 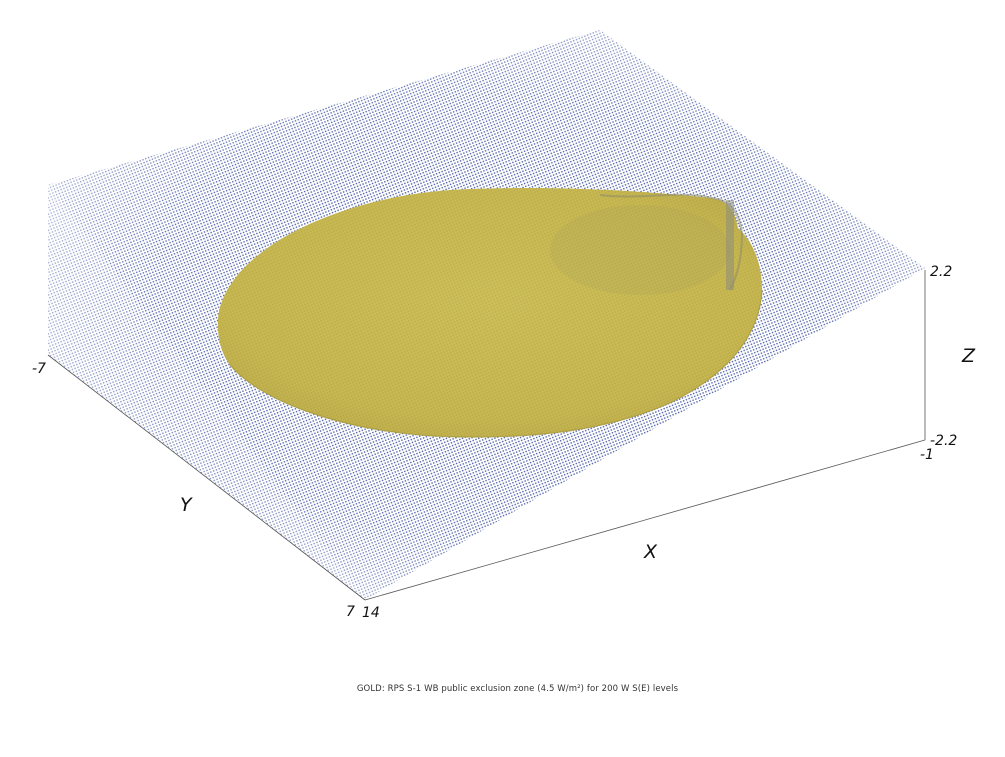 I want to click on exclusion-zone-rim, so click(x=496, y=363).